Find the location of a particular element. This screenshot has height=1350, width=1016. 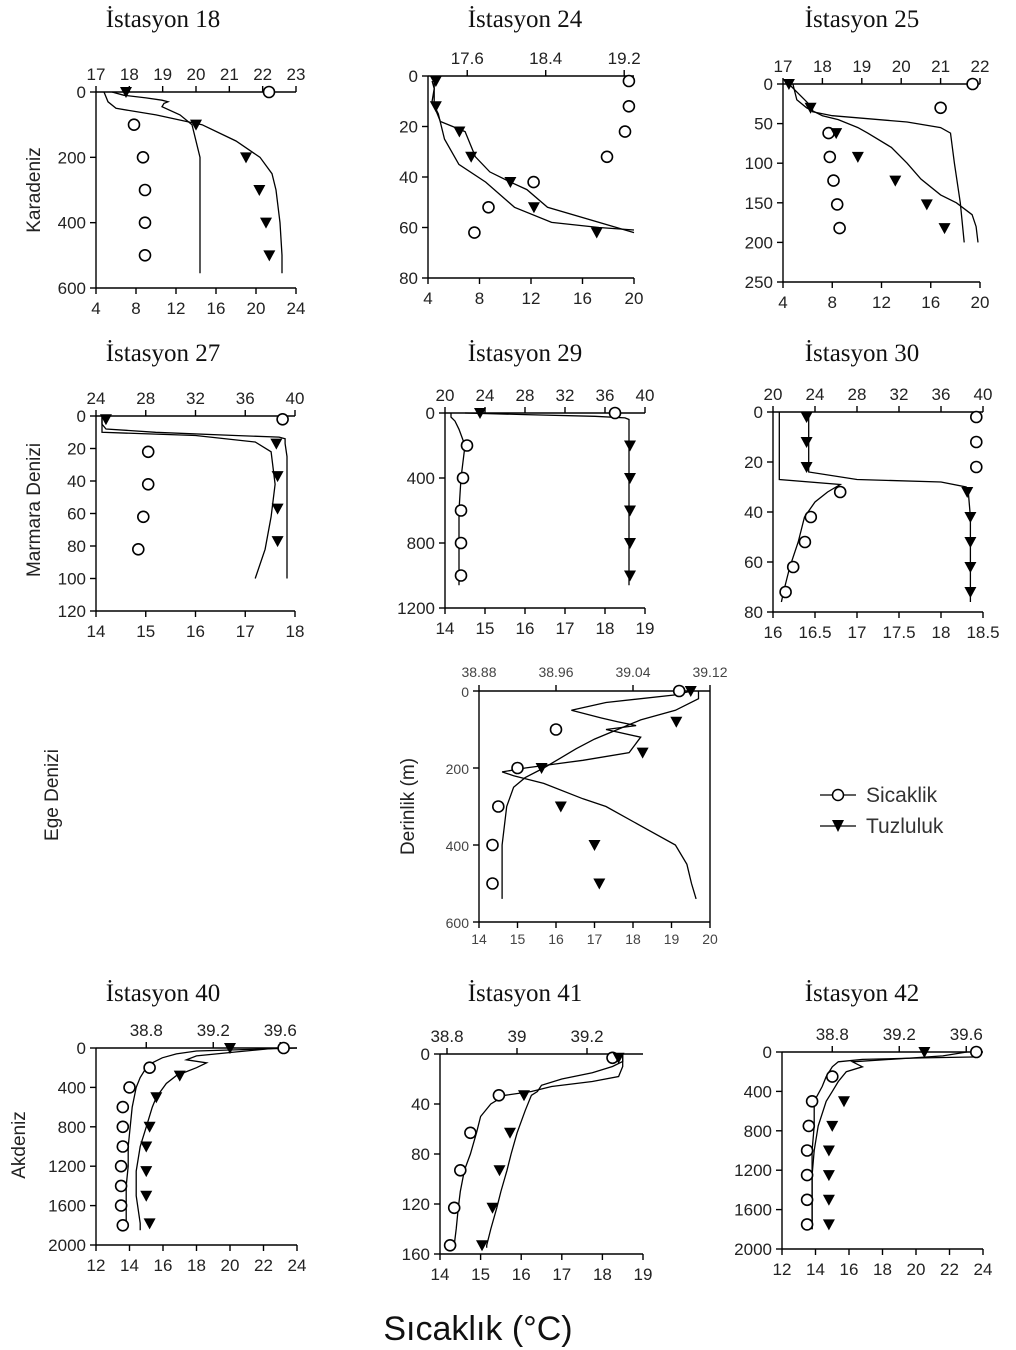

y-tick-label: 80 is located at coordinates (408, 278).